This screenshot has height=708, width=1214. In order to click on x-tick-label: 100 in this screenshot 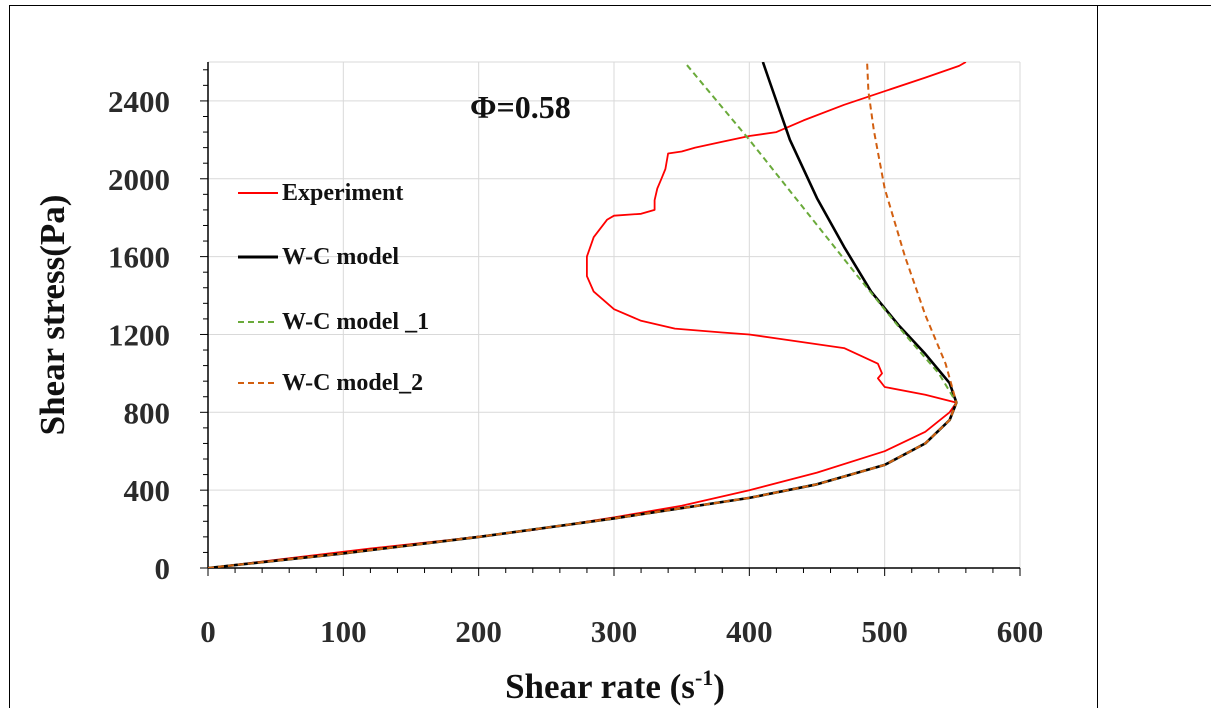, I will do `click(343, 631)`.